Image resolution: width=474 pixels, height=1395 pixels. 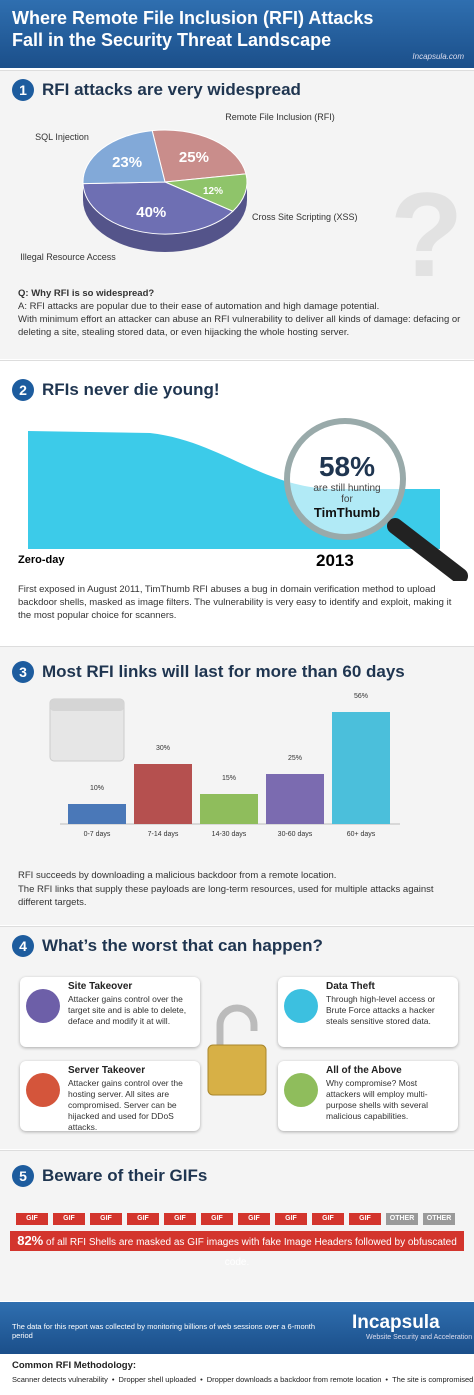 I want to click on question: Q: Why RFI is so widespread?, so click(x=86, y=293).